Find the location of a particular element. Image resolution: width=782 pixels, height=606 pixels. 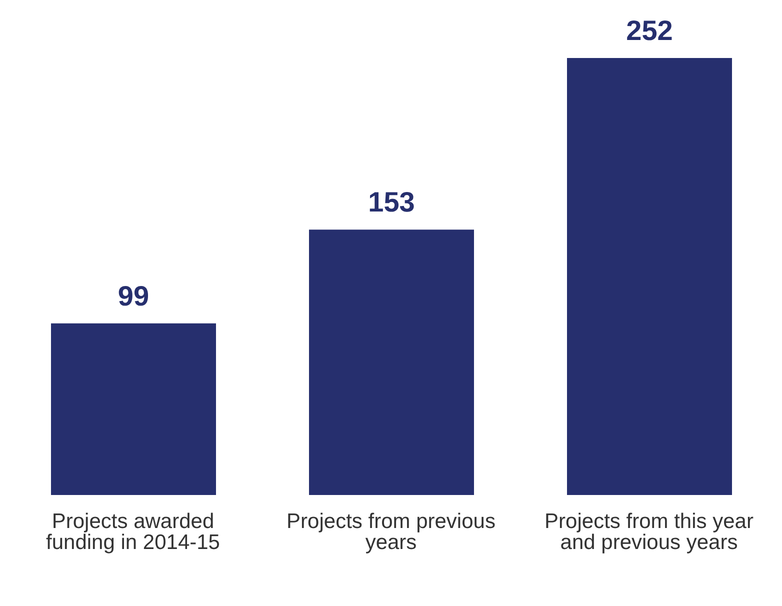

data-label: 252 is located at coordinates (649, 30).